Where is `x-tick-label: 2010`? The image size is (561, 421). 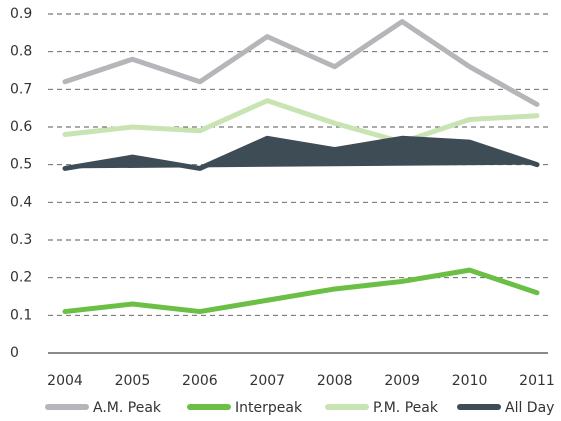 x-tick-label: 2010 is located at coordinates (470, 381).